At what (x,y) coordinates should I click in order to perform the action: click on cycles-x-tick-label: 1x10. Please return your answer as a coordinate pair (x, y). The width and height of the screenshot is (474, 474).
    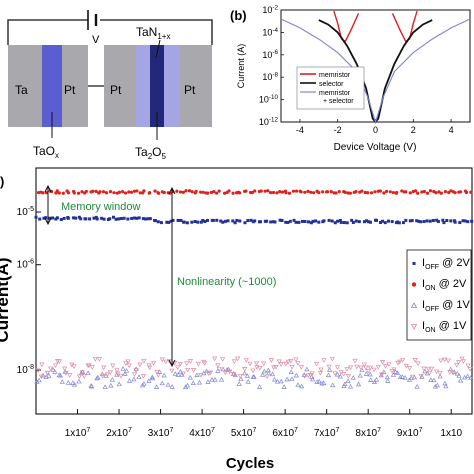
    Looking at the image, I should click on (451, 433).